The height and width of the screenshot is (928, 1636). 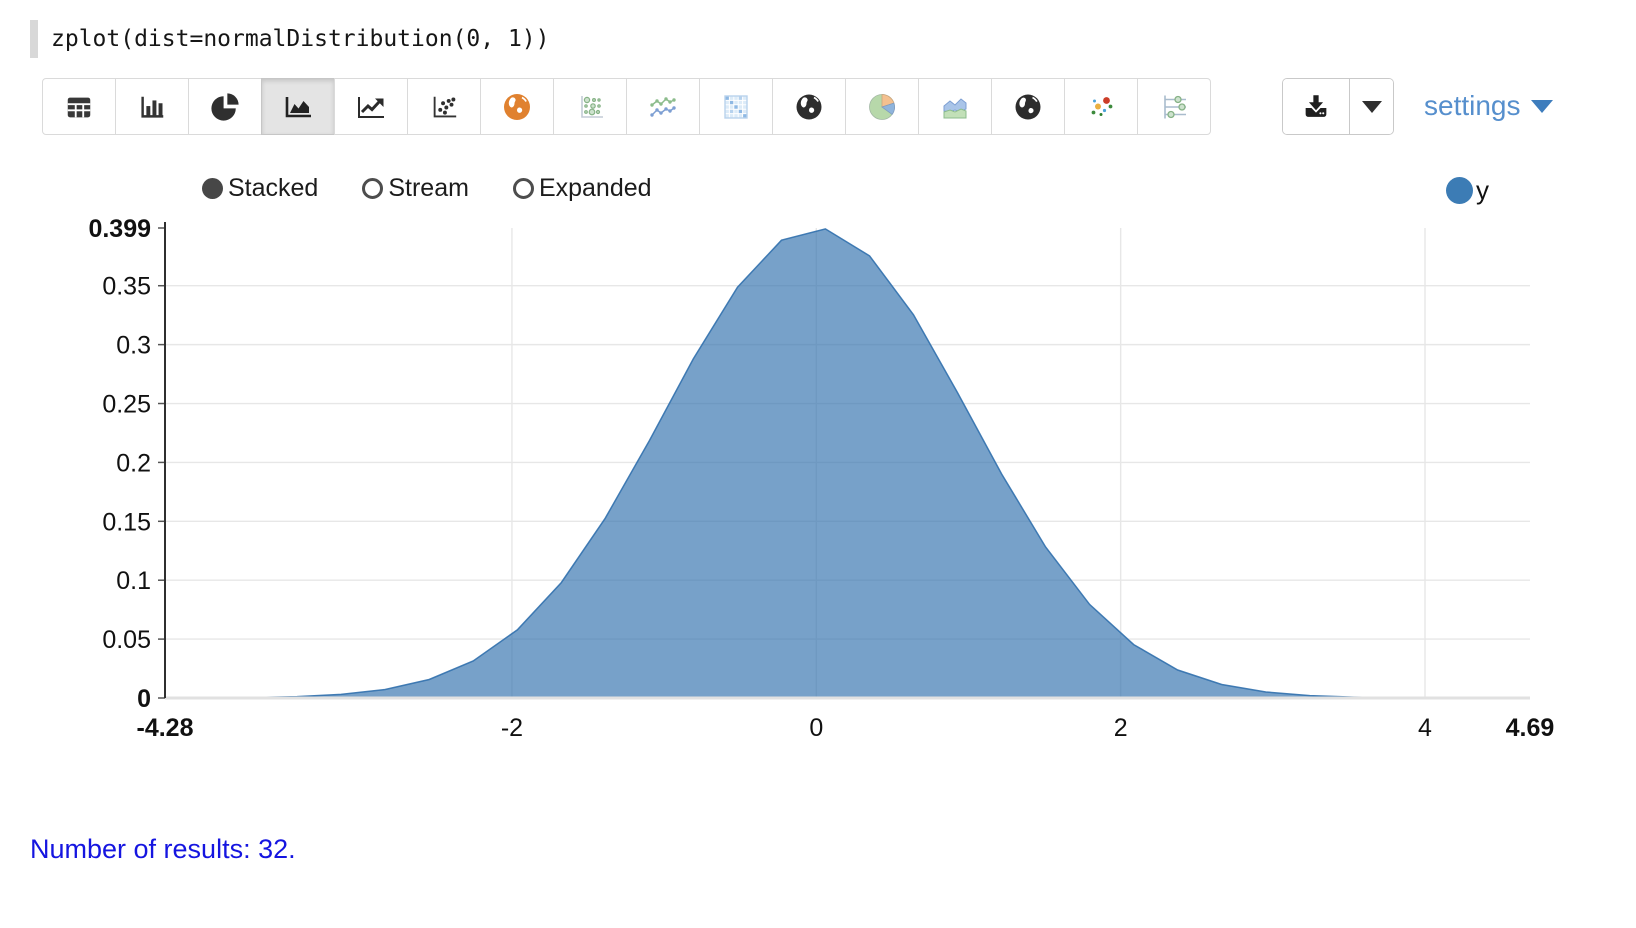 What do you see at coordinates (133, 346) in the screenshot?
I see `y-tick-label: 0.3` at bounding box center [133, 346].